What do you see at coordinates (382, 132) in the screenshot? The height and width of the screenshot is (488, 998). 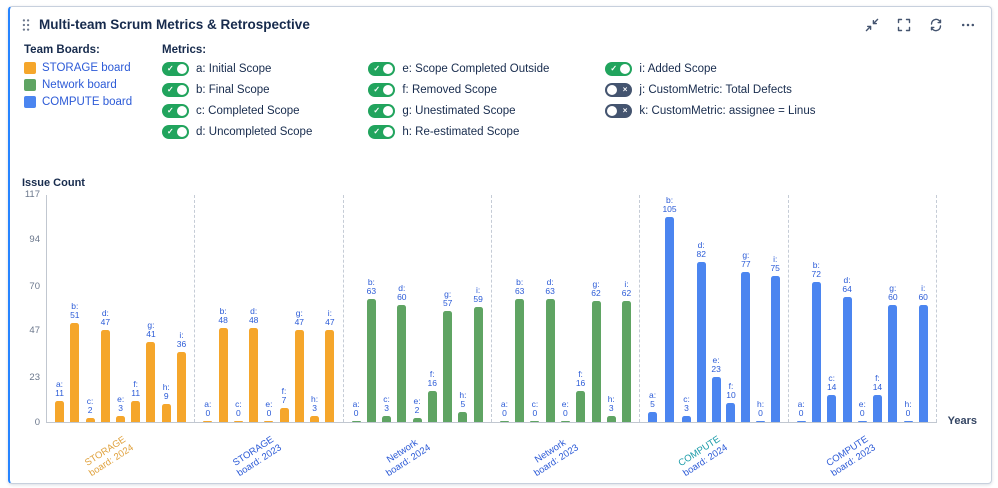 I see `metric-toggle-h: ✓` at bounding box center [382, 132].